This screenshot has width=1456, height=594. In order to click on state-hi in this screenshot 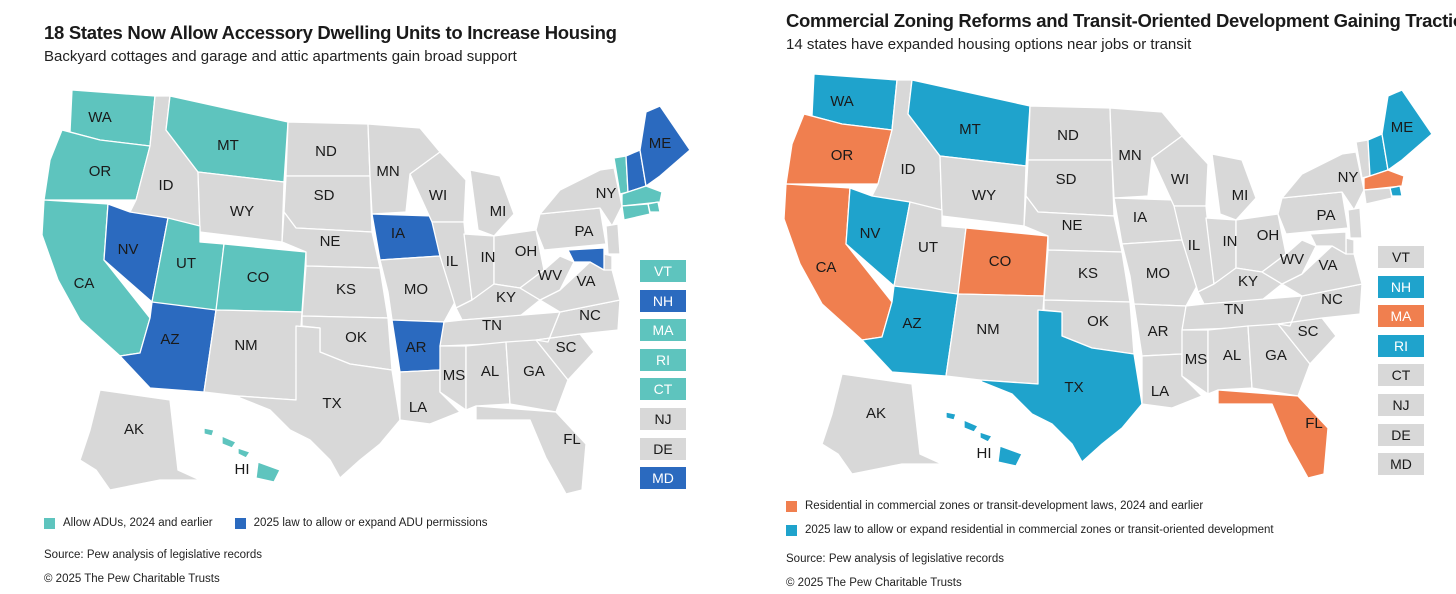, I will do `click(1010, 456)`.